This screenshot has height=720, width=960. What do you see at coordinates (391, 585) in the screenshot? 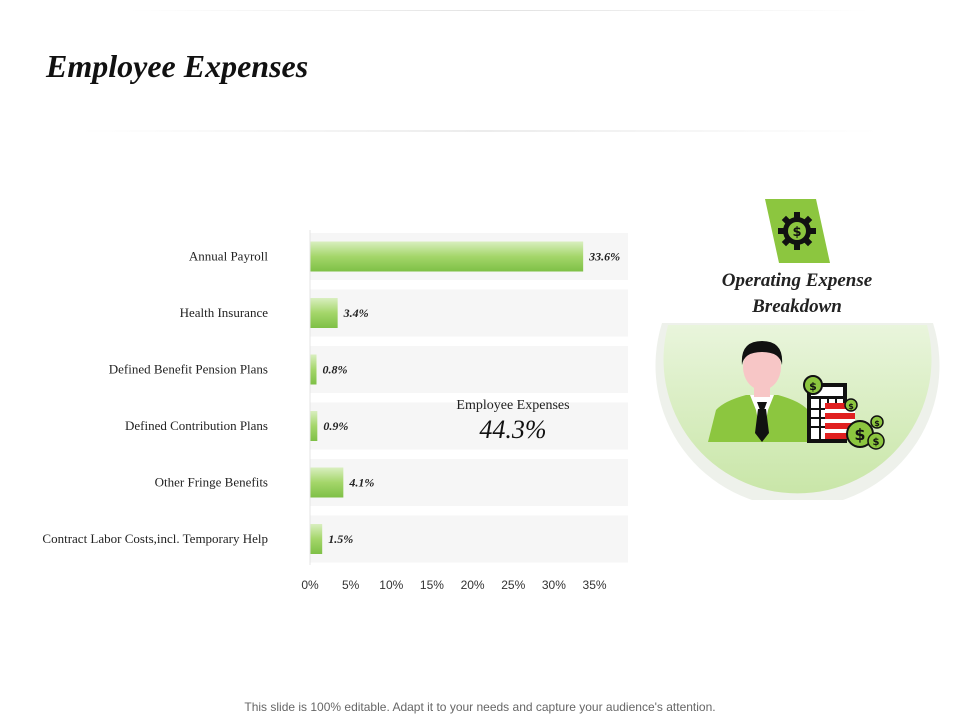
I see `x-tick-label: 10%` at bounding box center [391, 585].